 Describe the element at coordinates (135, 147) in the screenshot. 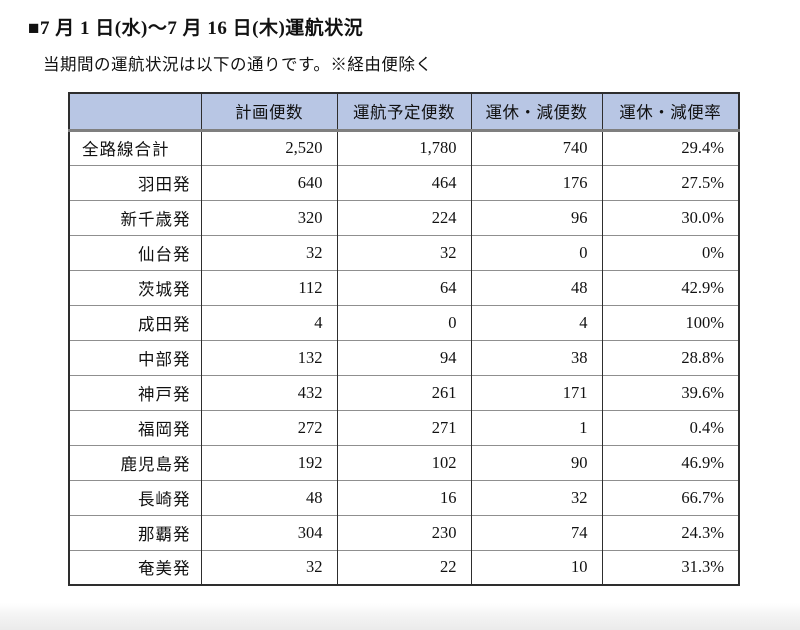

I see `row-label: 全路線合計` at that location.